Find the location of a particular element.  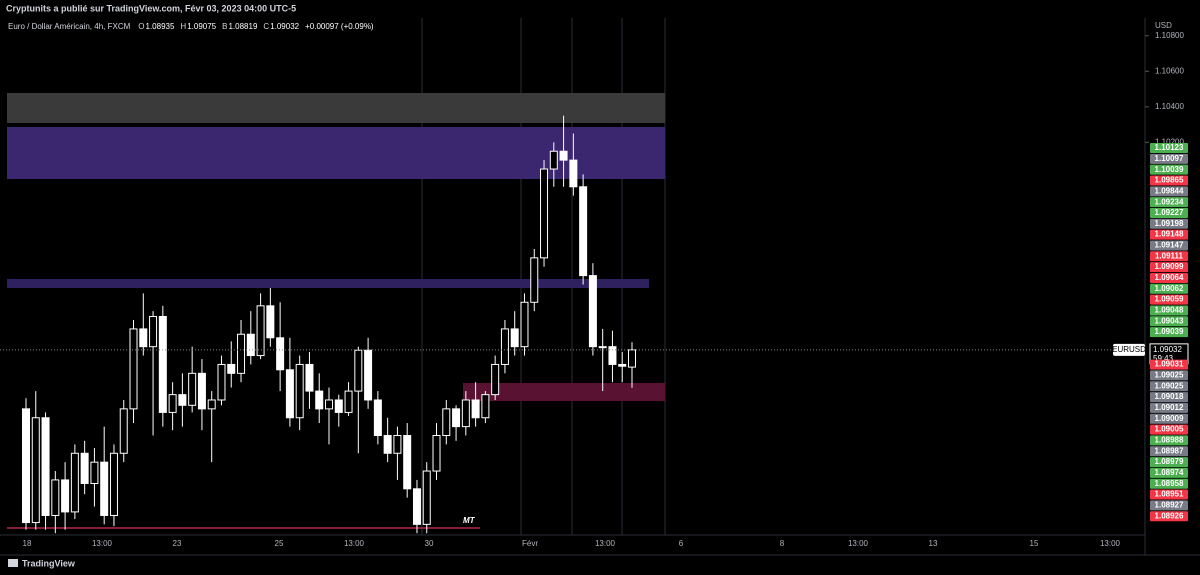

price-label: 1.09009 is located at coordinates (1169, 418).